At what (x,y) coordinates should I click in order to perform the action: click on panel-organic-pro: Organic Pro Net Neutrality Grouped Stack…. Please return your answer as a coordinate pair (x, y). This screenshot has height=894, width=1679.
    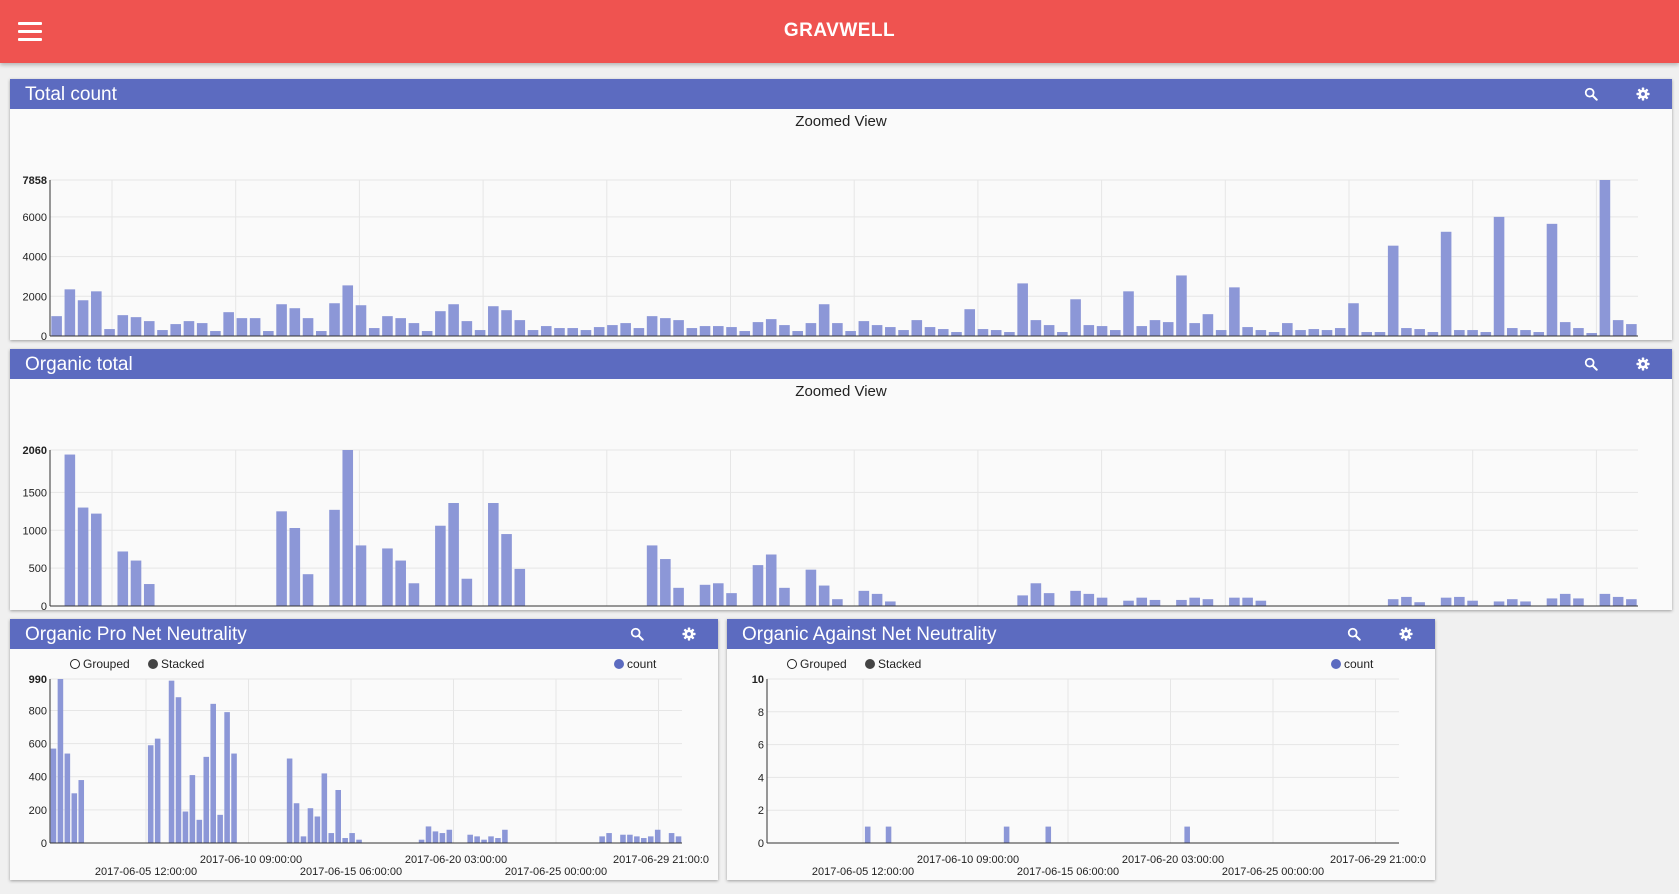
    Looking at the image, I should click on (364, 749).